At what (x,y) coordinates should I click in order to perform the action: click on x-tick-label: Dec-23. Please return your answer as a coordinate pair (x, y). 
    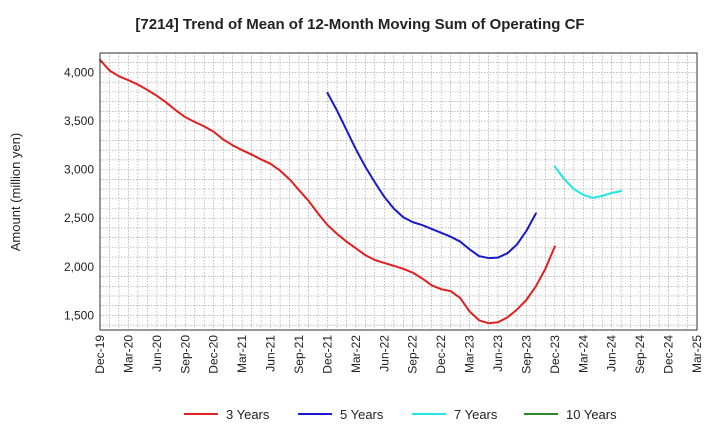
    Looking at the image, I should click on (555, 354).